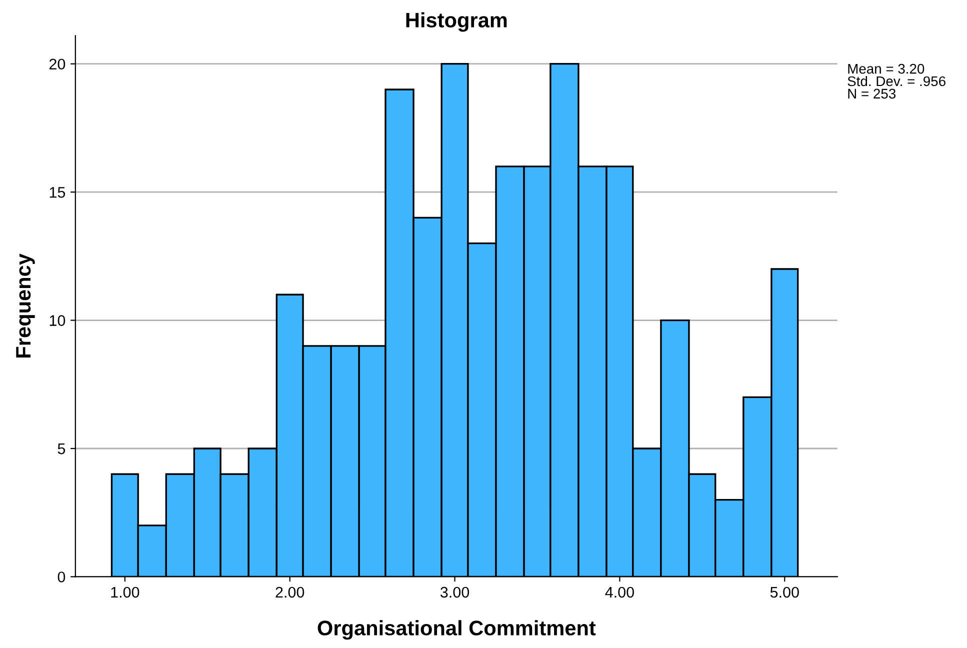 This screenshot has height=648, width=967. I want to click on y-tick-label: 0, so click(62, 577).